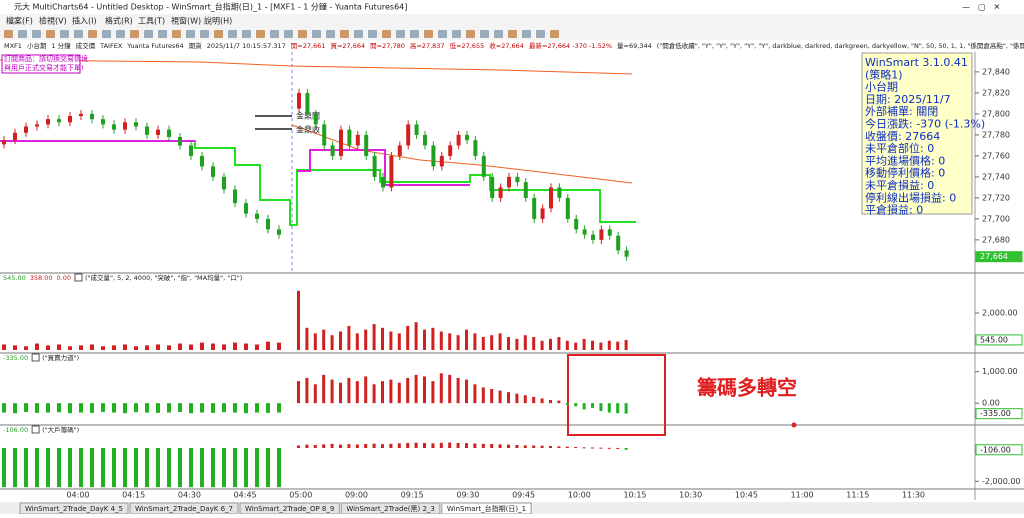  Describe the element at coordinates (981, 7) in the screenshot. I see `window-controls: — ▢ ✕` at that location.